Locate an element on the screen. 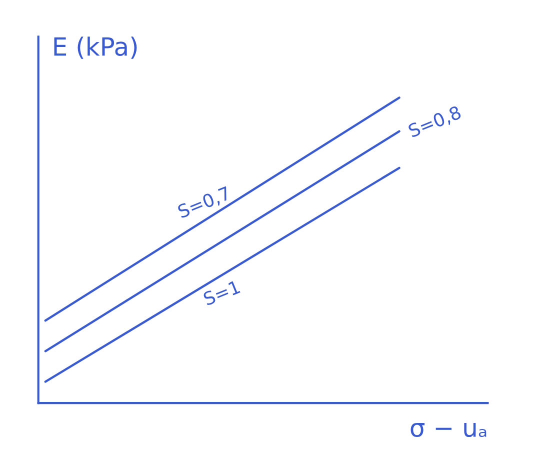 This screenshot has height=458, width=548. y-axis-title: E (kPa) is located at coordinates (95, 47).